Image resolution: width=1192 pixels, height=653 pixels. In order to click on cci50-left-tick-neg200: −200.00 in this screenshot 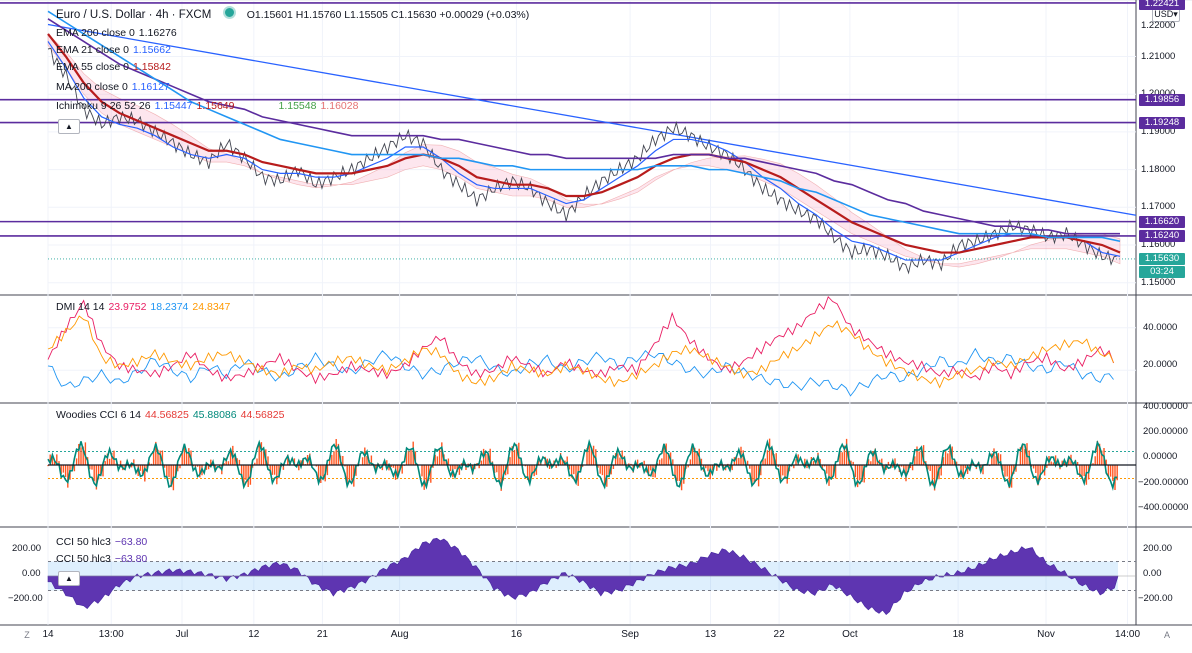, I will do `click(25, 598)`.